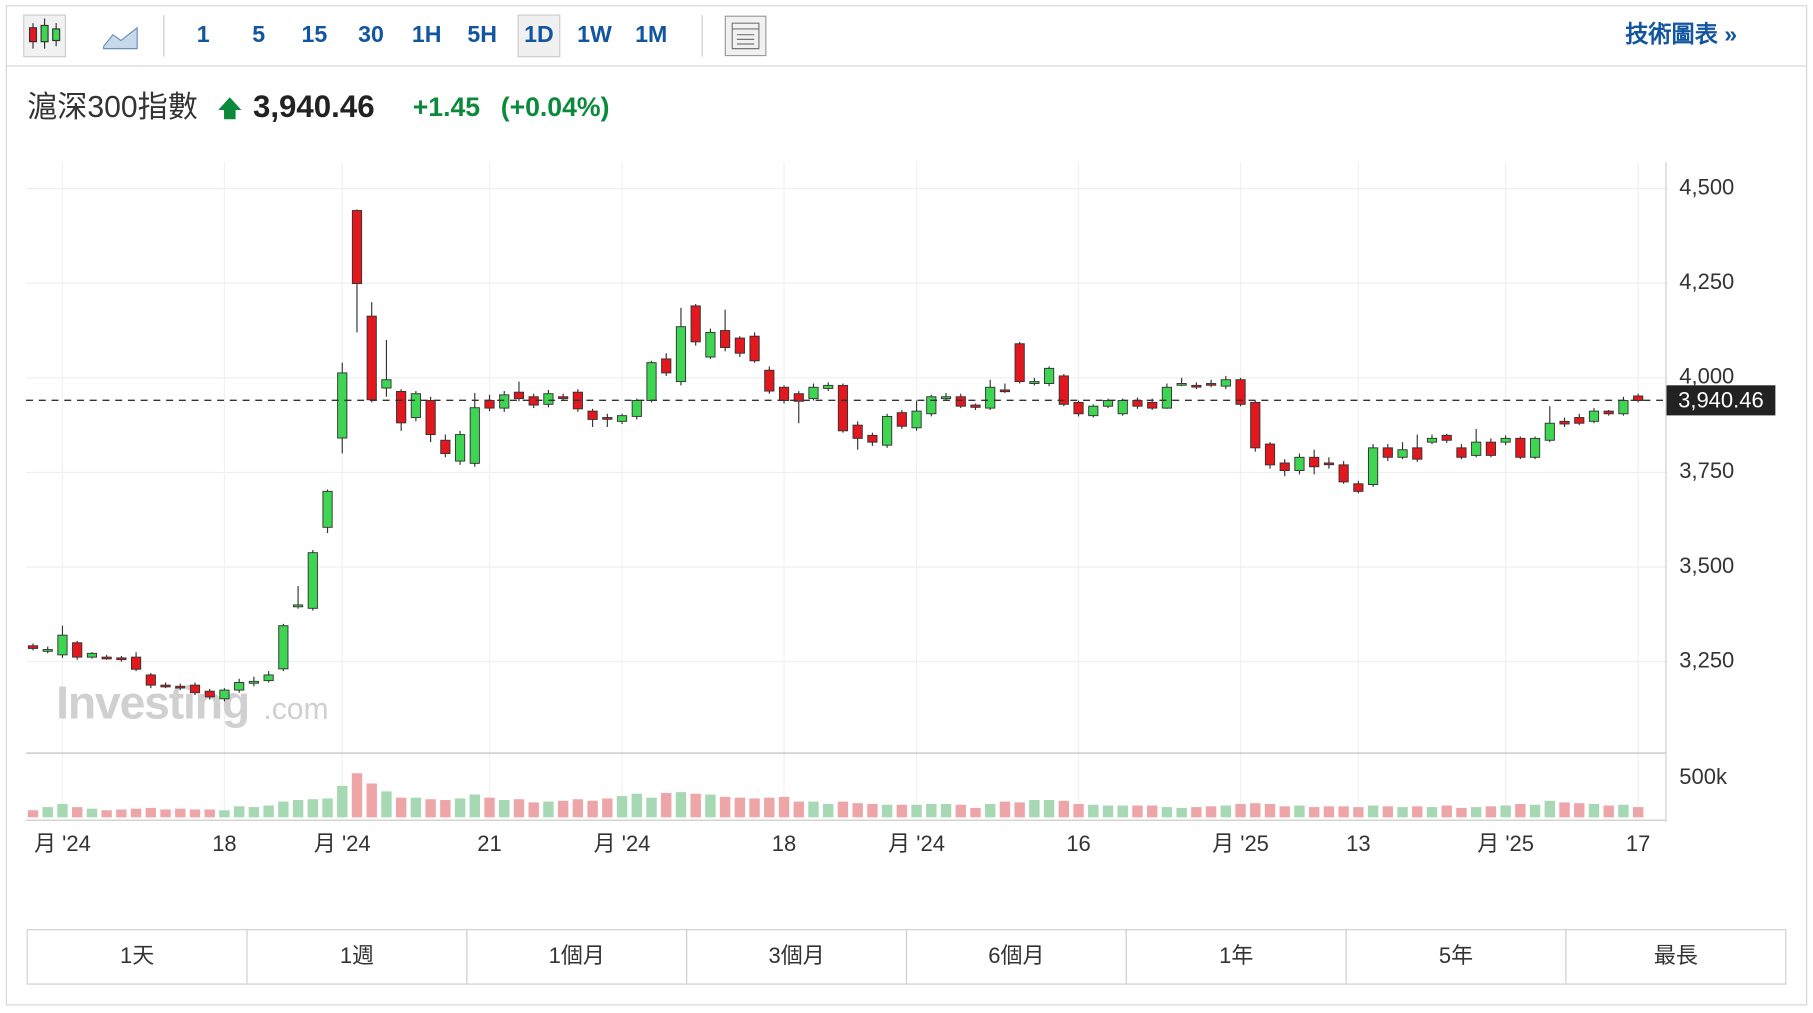  I want to click on range-button: 1天, so click(137, 955).